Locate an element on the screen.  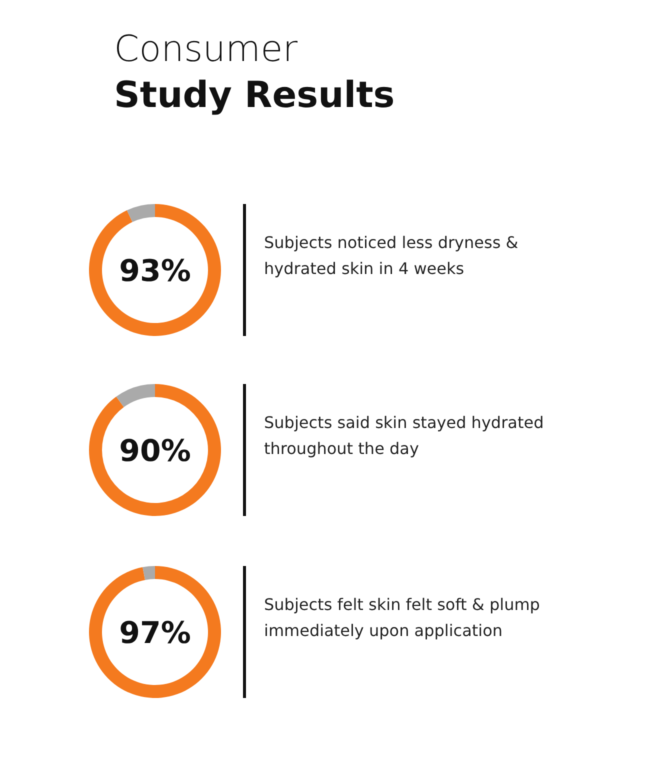
data-label: 90% is located at coordinates (155, 451).